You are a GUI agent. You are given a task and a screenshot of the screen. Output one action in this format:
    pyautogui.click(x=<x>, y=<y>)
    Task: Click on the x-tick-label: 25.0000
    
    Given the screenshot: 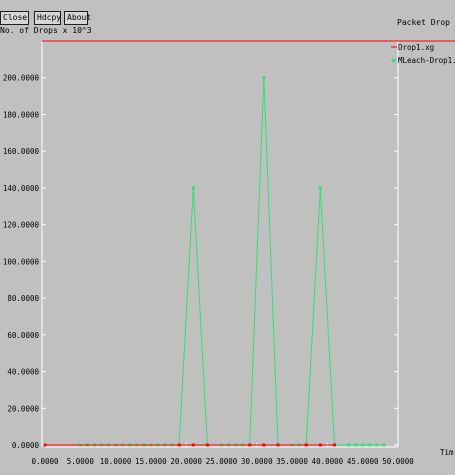 What is the action you would take?
    pyautogui.click(x=222, y=461)
    